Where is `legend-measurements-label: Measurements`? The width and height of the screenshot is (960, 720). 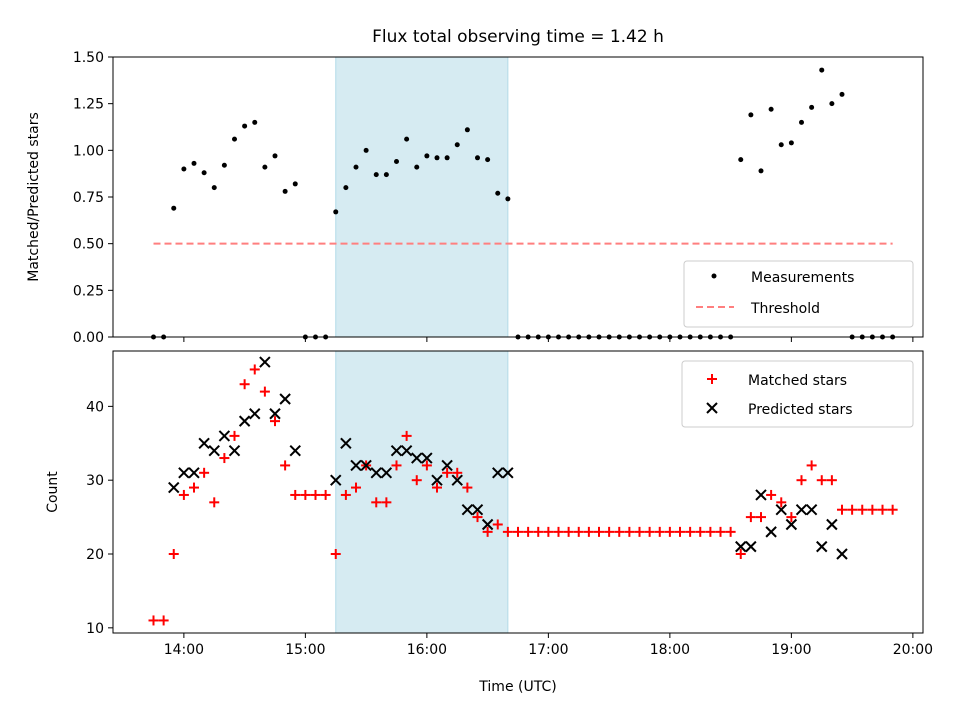 legend-measurements-label: Measurements is located at coordinates (802, 278).